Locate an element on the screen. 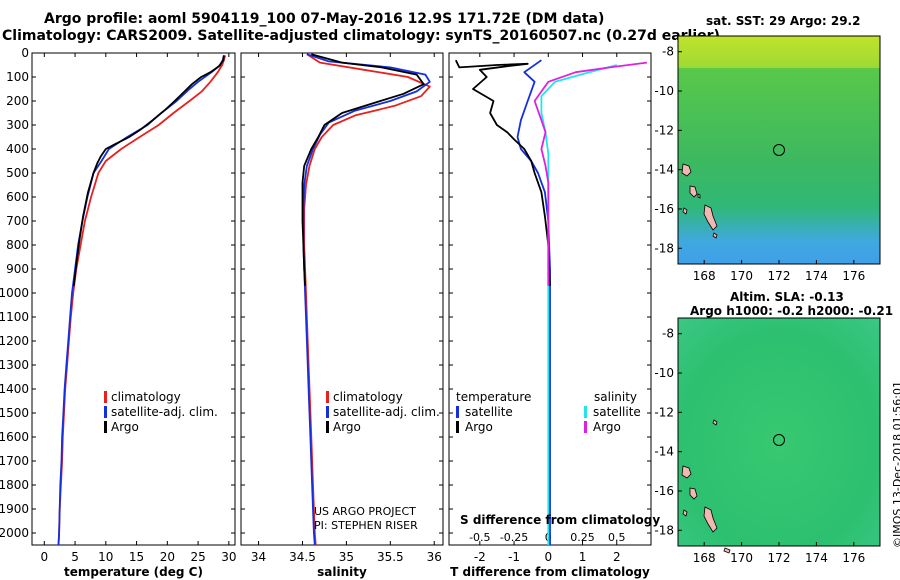 This screenshot has width=900, height=580. legend-swatch-red is located at coordinates (105, 397).